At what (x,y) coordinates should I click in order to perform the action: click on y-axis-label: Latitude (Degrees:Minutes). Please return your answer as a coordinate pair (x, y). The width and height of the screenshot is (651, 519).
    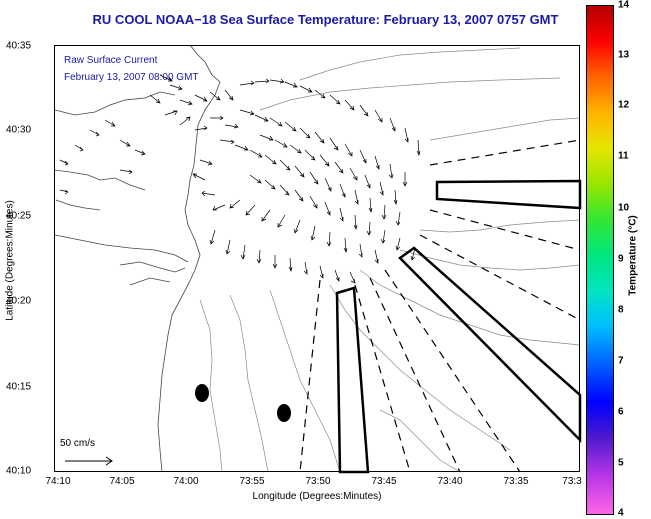
    Looking at the image, I should click on (10, 260).